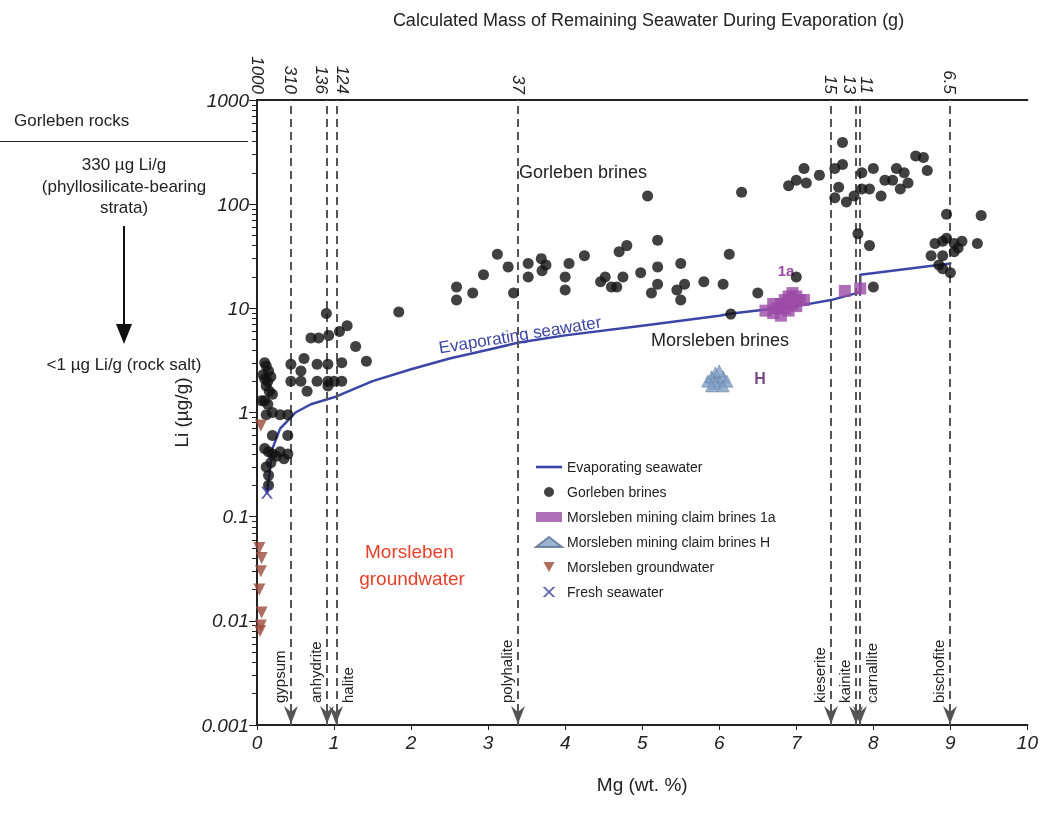 This screenshot has width=1041, height=813. What do you see at coordinates (642, 742) in the screenshot?
I see `x-tick-label: 5` at bounding box center [642, 742].